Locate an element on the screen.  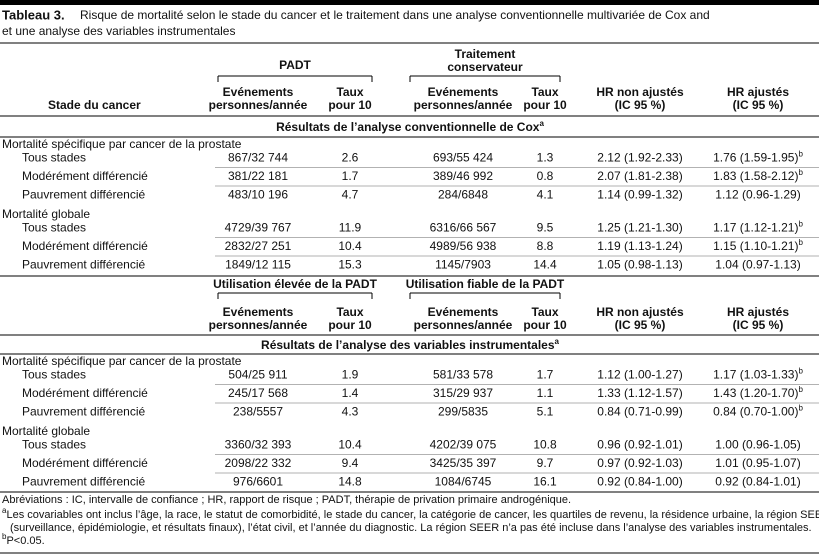
cell-text: 581/33 578 is located at coordinates (463, 375).